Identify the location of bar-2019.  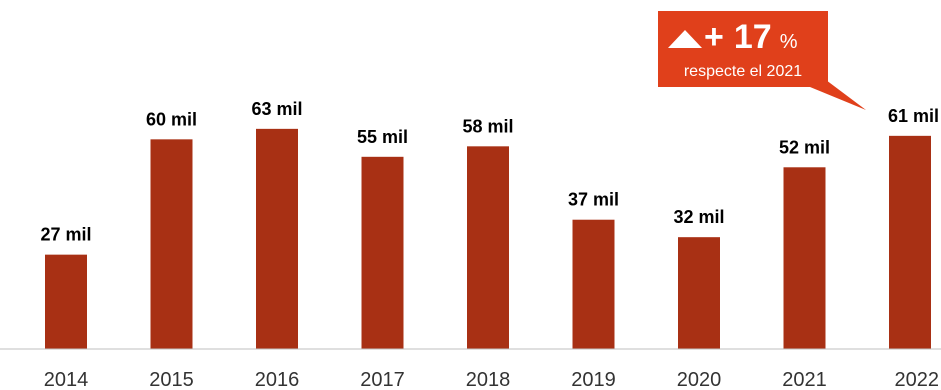
(593, 284).